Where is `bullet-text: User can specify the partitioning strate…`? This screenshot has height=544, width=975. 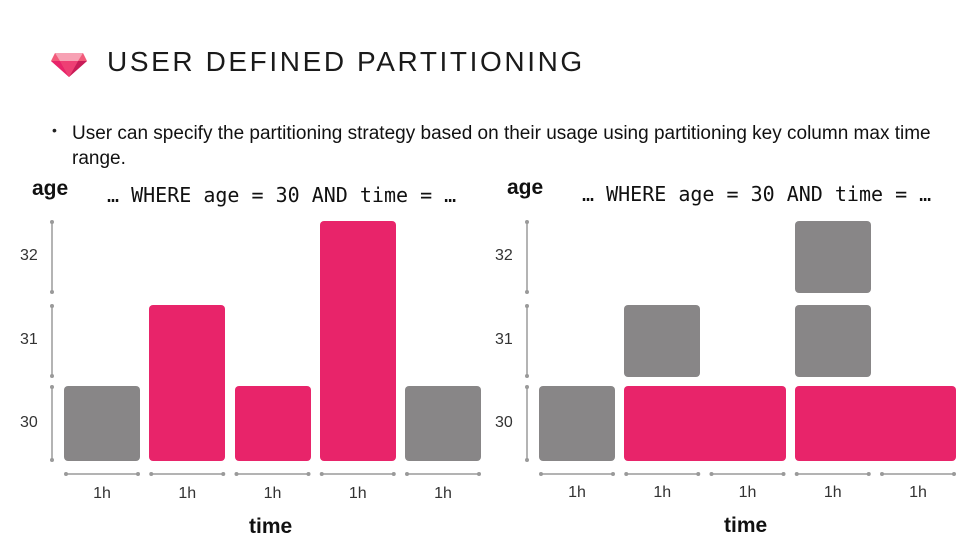 bullet-text: User can specify the partitioning strate… is located at coordinates (501, 146).